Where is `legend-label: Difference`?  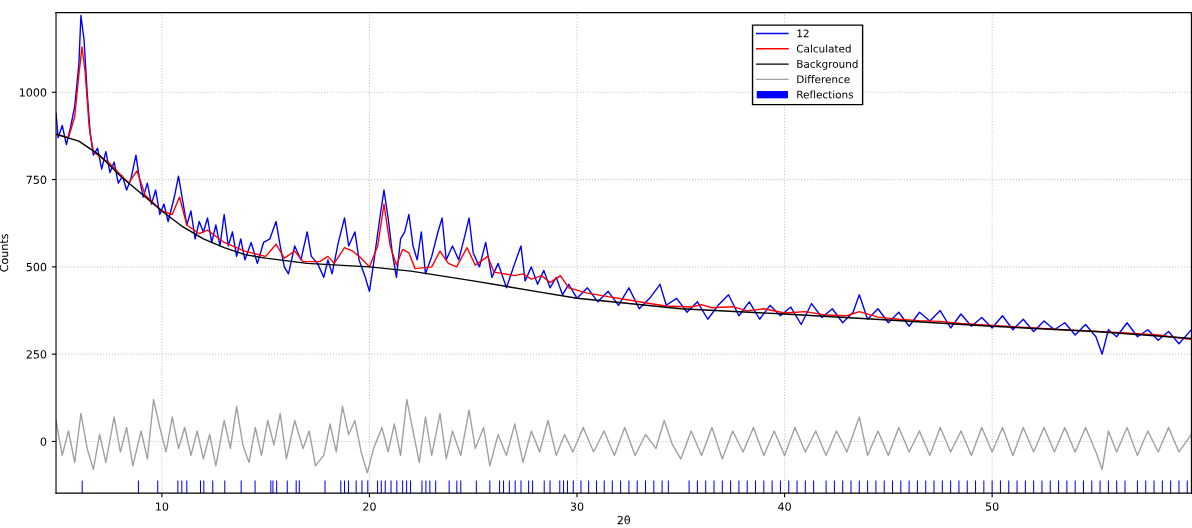 legend-label: Difference is located at coordinates (823, 79).